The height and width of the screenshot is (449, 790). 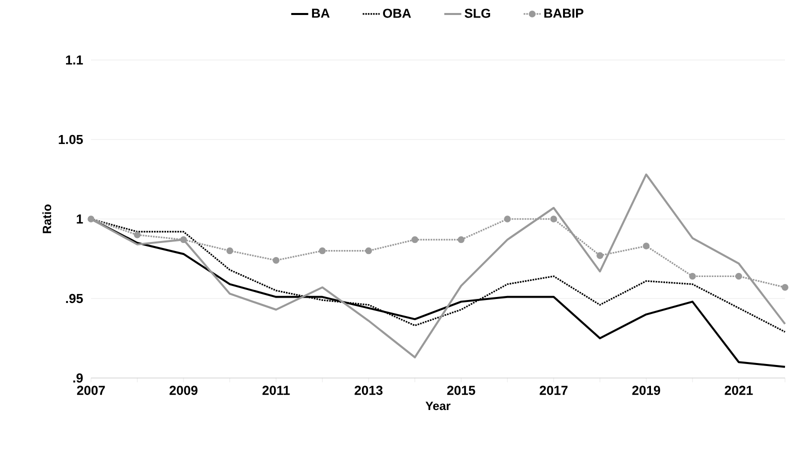 What do you see at coordinates (738, 390) in the screenshot?
I see `x-tick-label: 2021` at bounding box center [738, 390].